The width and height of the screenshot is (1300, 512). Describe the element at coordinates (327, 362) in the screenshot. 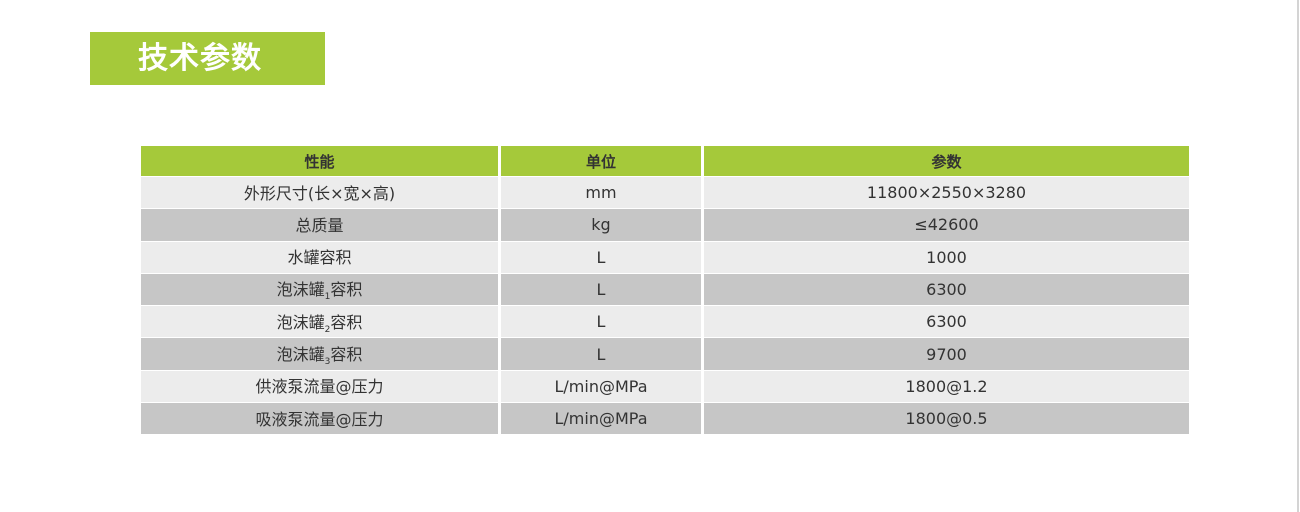

I see `subscript: 3` at that location.